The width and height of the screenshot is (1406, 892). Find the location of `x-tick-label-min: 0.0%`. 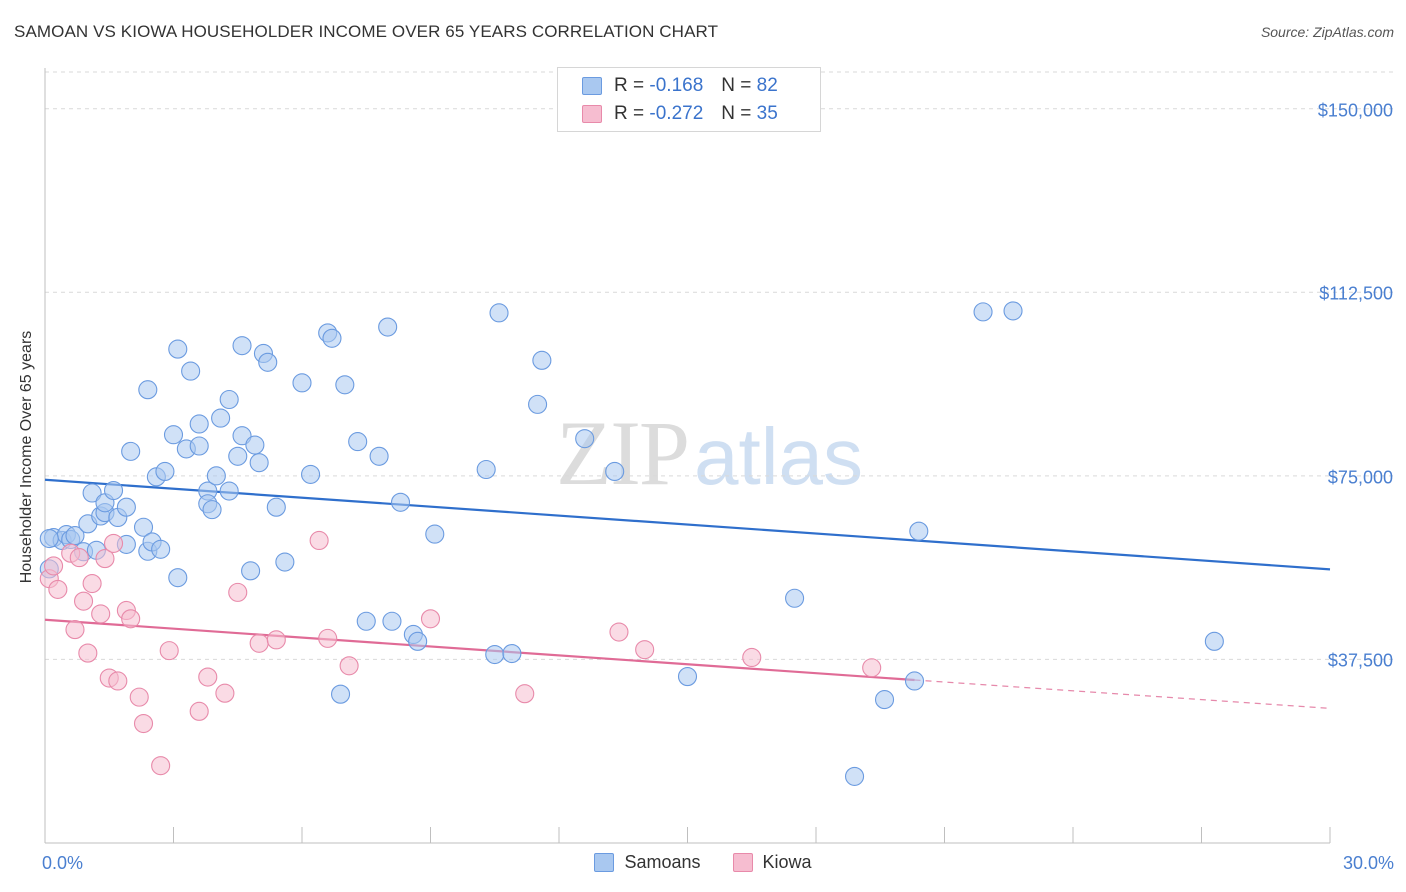

x-tick-label-min: 0.0% is located at coordinates (63, 863).